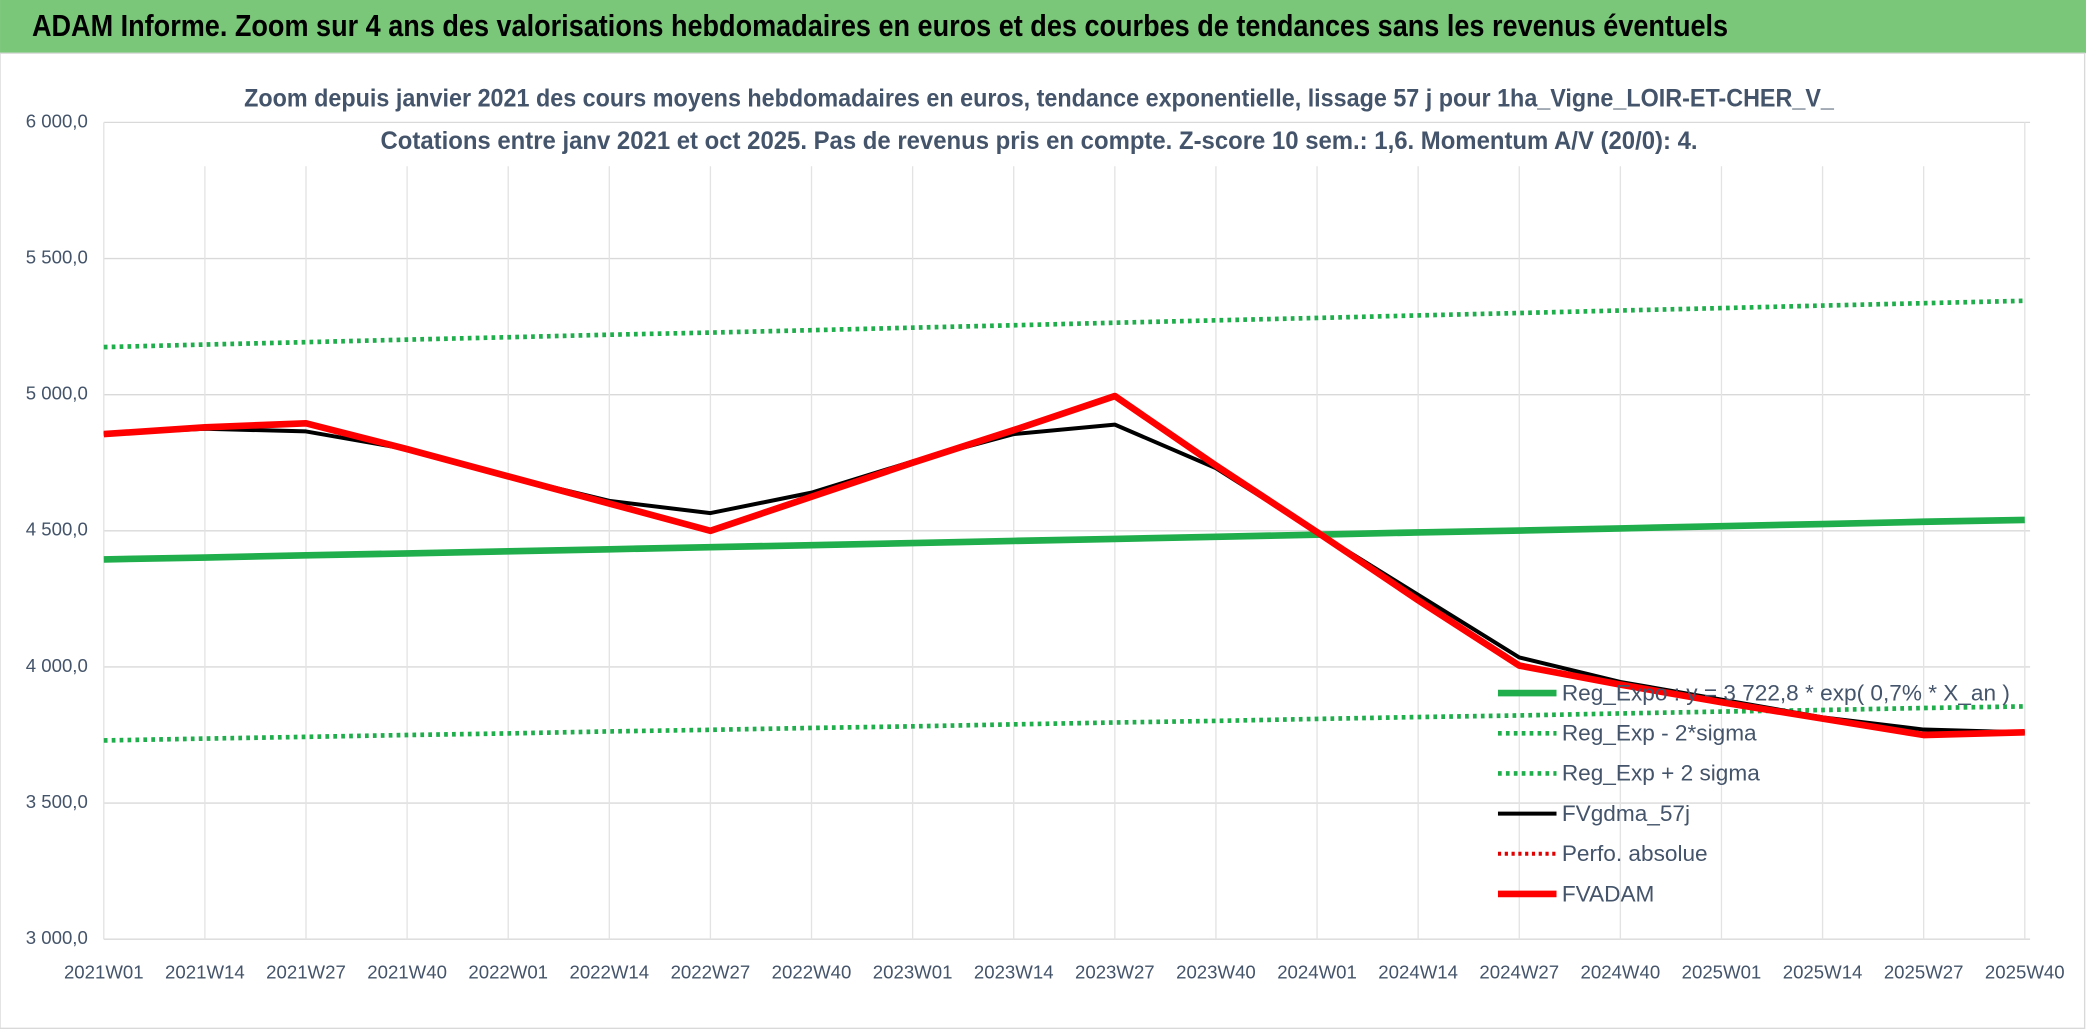  What do you see at coordinates (1661, 773) in the screenshot?
I see `legend-label: Reg_Exp + 2 sigma` at bounding box center [1661, 773].